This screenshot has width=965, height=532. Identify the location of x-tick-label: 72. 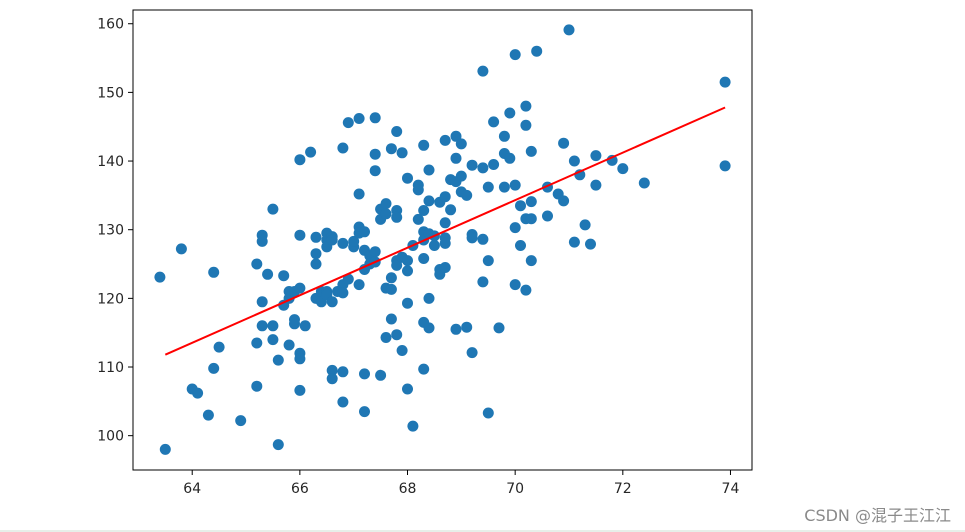
(623, 489).